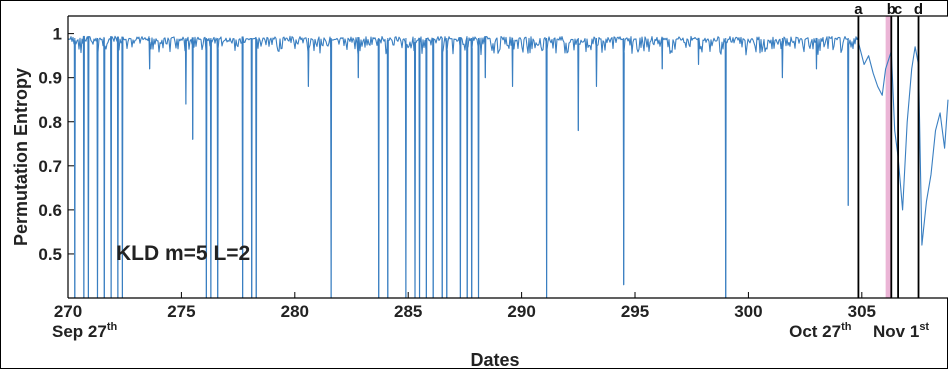  Describe the element at coordinates (50, 166) in the screenshot. I see `y-tick-label-2: 0.7` at that location.